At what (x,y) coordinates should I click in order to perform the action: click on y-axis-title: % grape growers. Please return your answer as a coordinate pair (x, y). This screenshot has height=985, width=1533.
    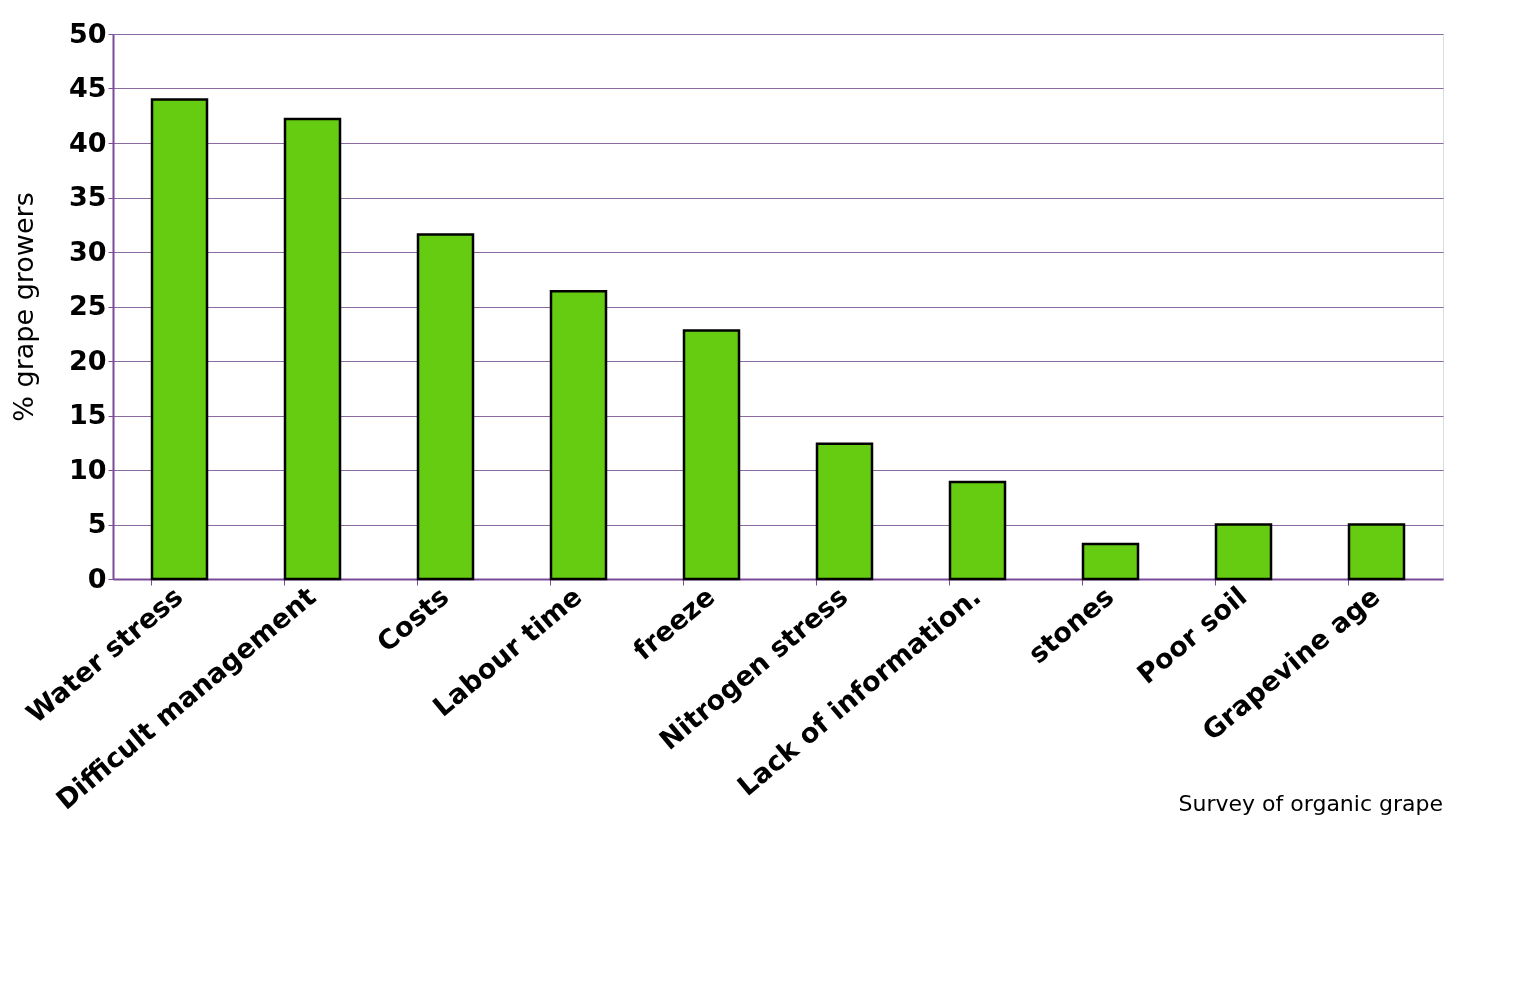
    Looking at the image, I should click on (23, 307).